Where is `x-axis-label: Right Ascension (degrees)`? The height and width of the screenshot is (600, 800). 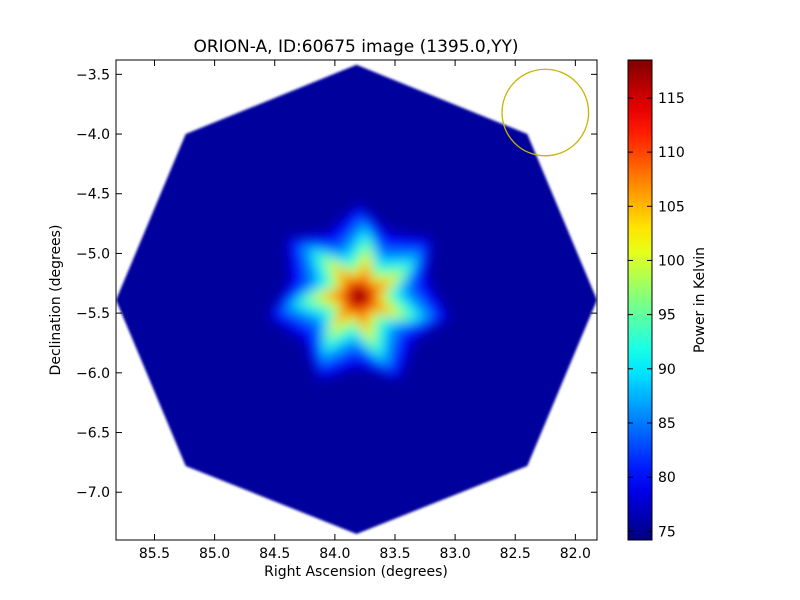 x-axis-label: Right Ascension (degrees) is located at coordinates (356, 572).